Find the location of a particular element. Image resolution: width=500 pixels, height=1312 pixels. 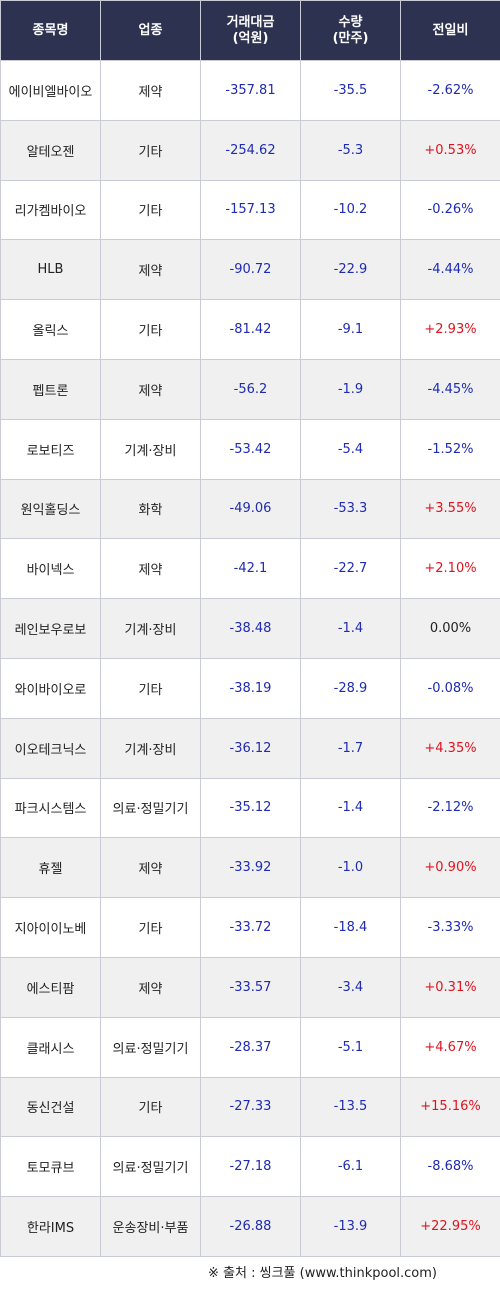

trade-amount-cell: -26.88 is located at coordinates (250, 1226).